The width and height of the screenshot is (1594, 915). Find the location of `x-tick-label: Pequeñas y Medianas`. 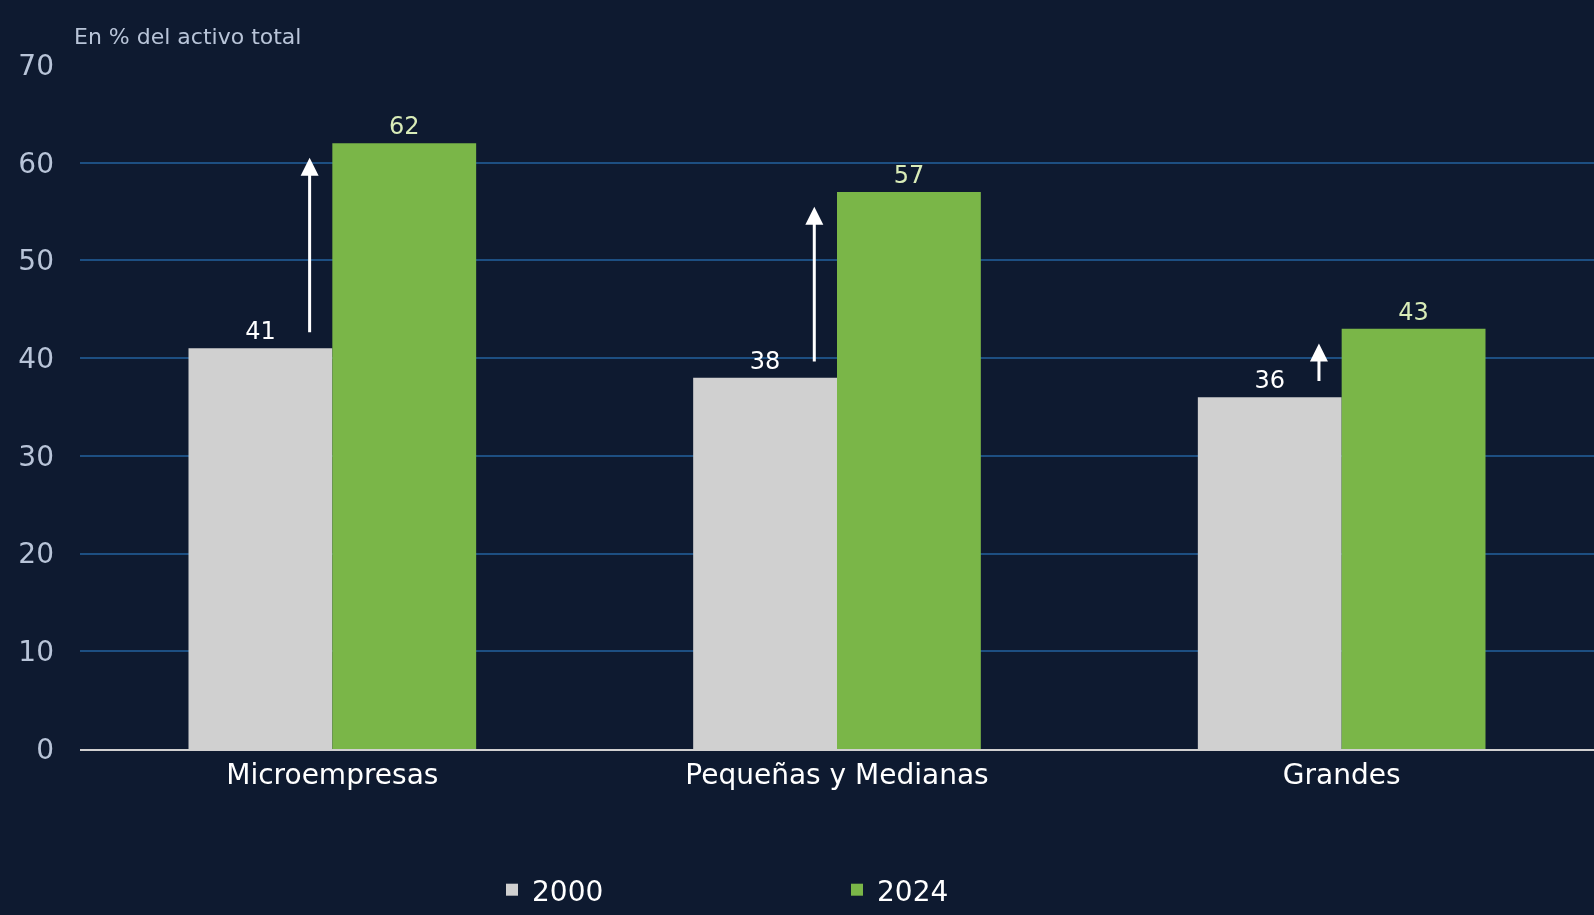

x-tick-label: Pequeñas y Medianas is located at coordinates (837, 775).